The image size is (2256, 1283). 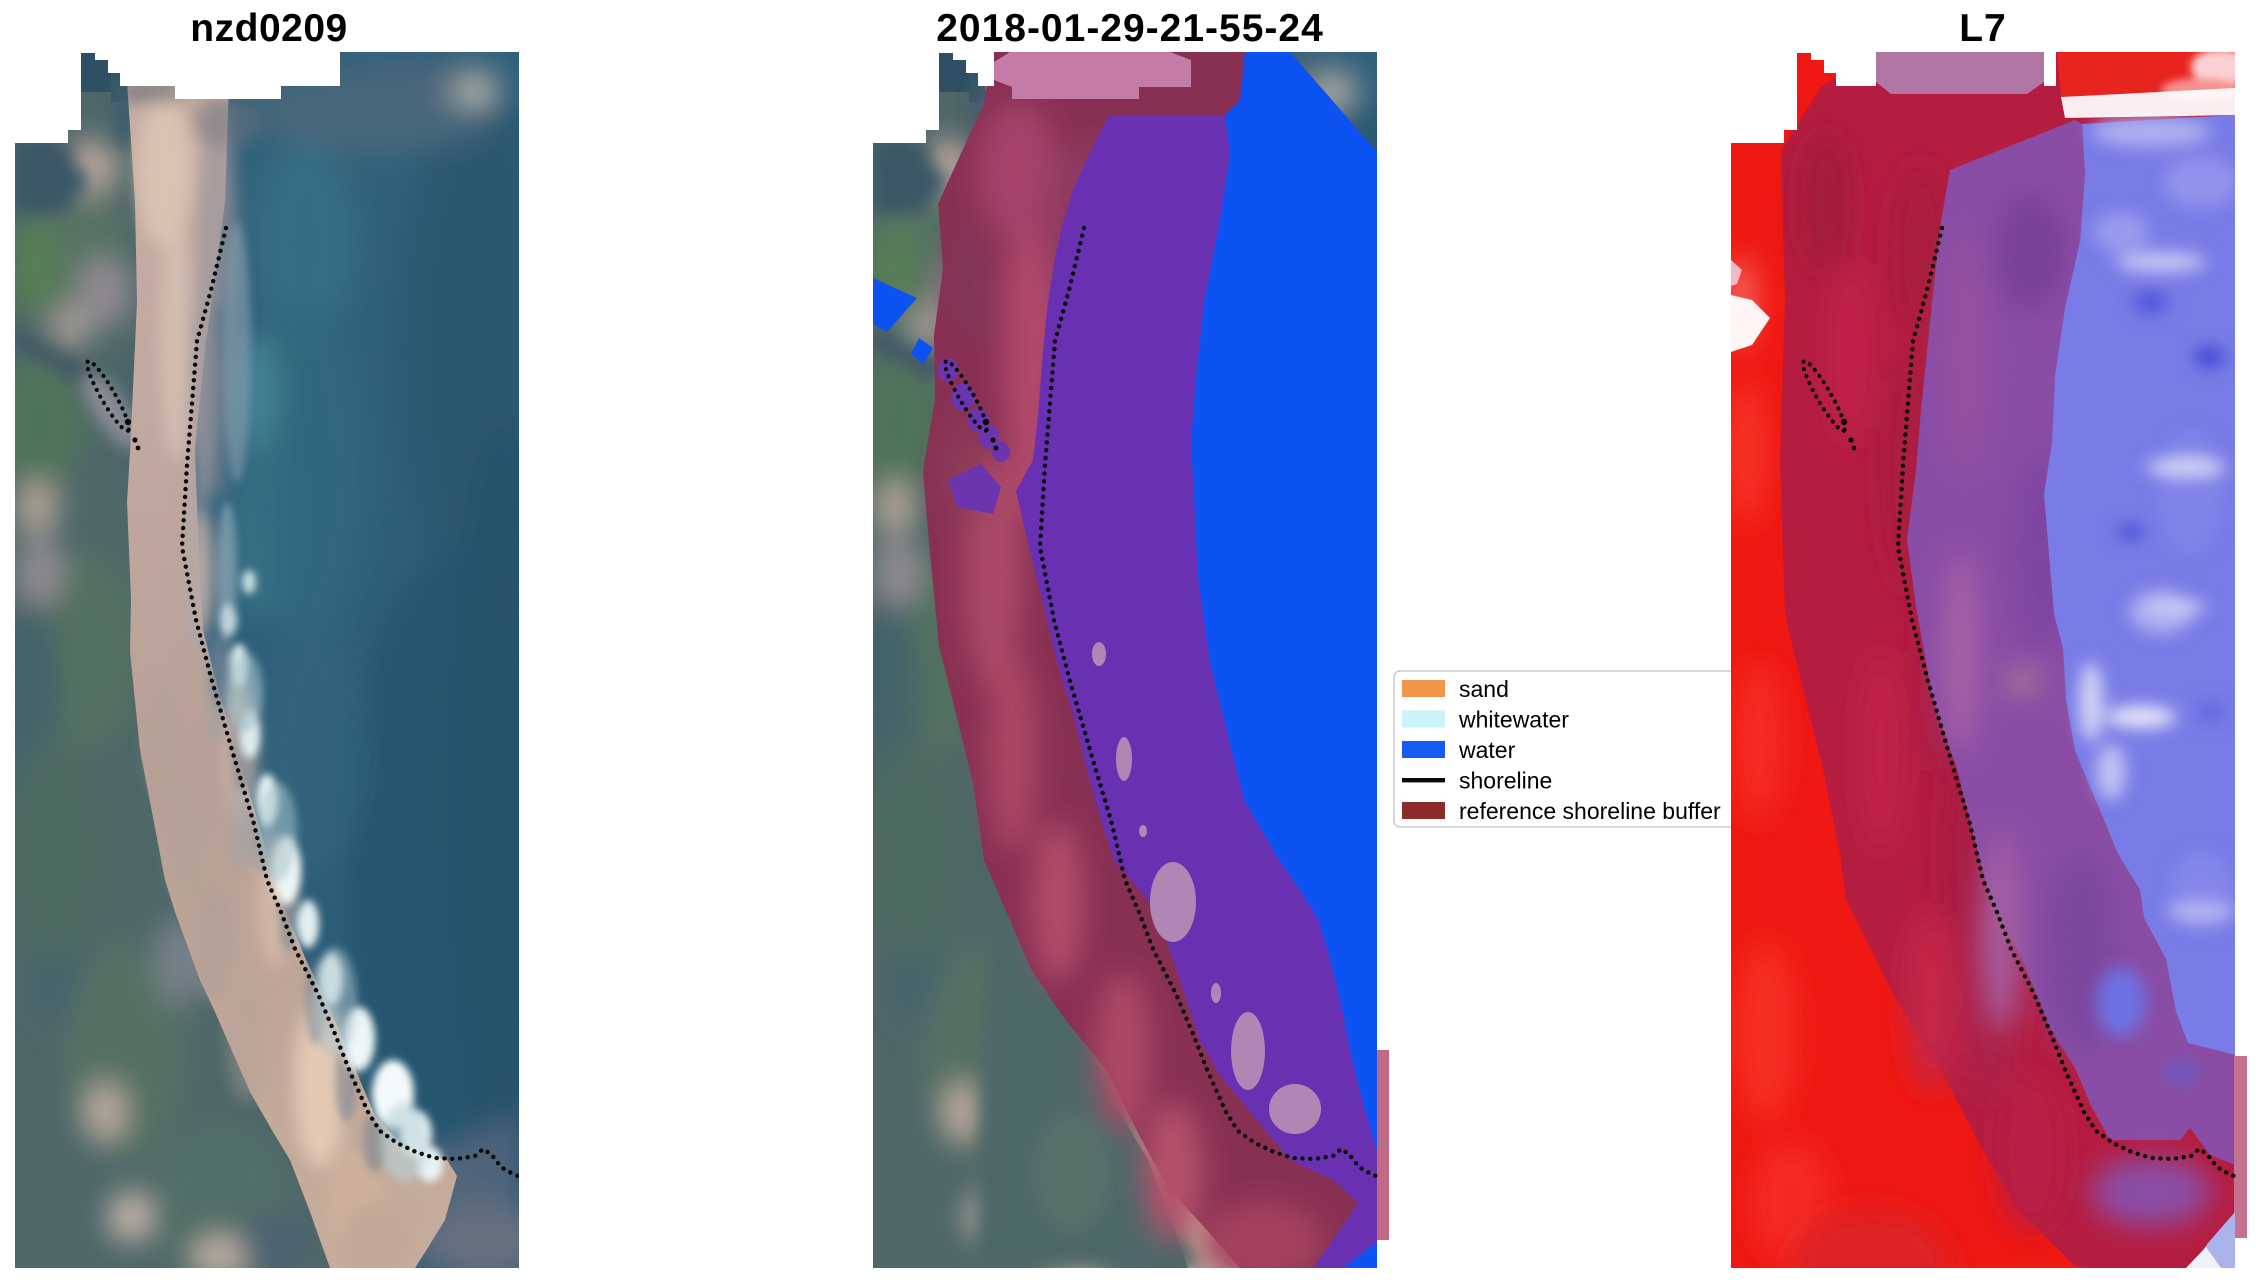 What do you see at coordinates (1513, 720) in the screenshot?
I see `svg-text: whitewater` at bounding box center [1513, 720].